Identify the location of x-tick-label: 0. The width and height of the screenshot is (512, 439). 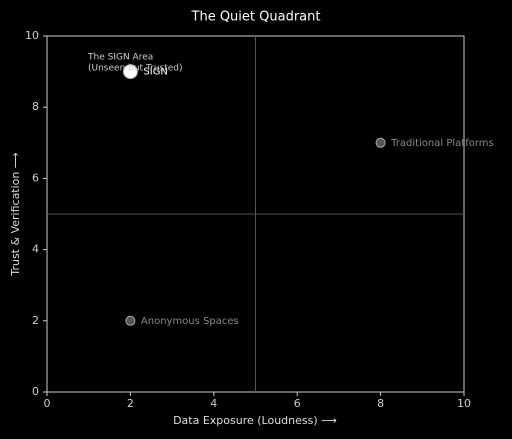
(47, 403).